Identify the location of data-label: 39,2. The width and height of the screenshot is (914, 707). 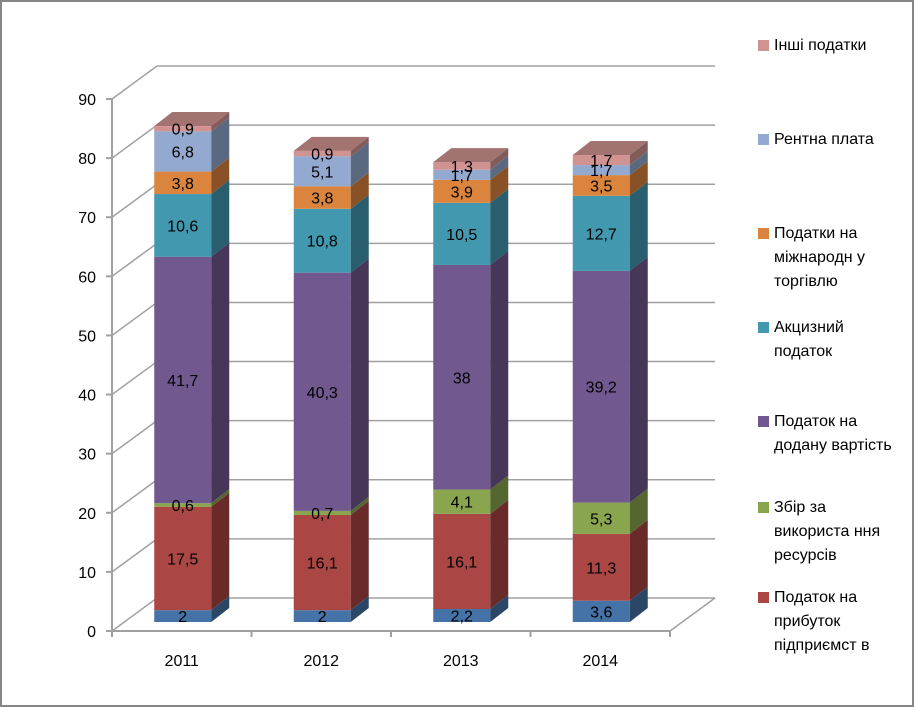
(601, 388).